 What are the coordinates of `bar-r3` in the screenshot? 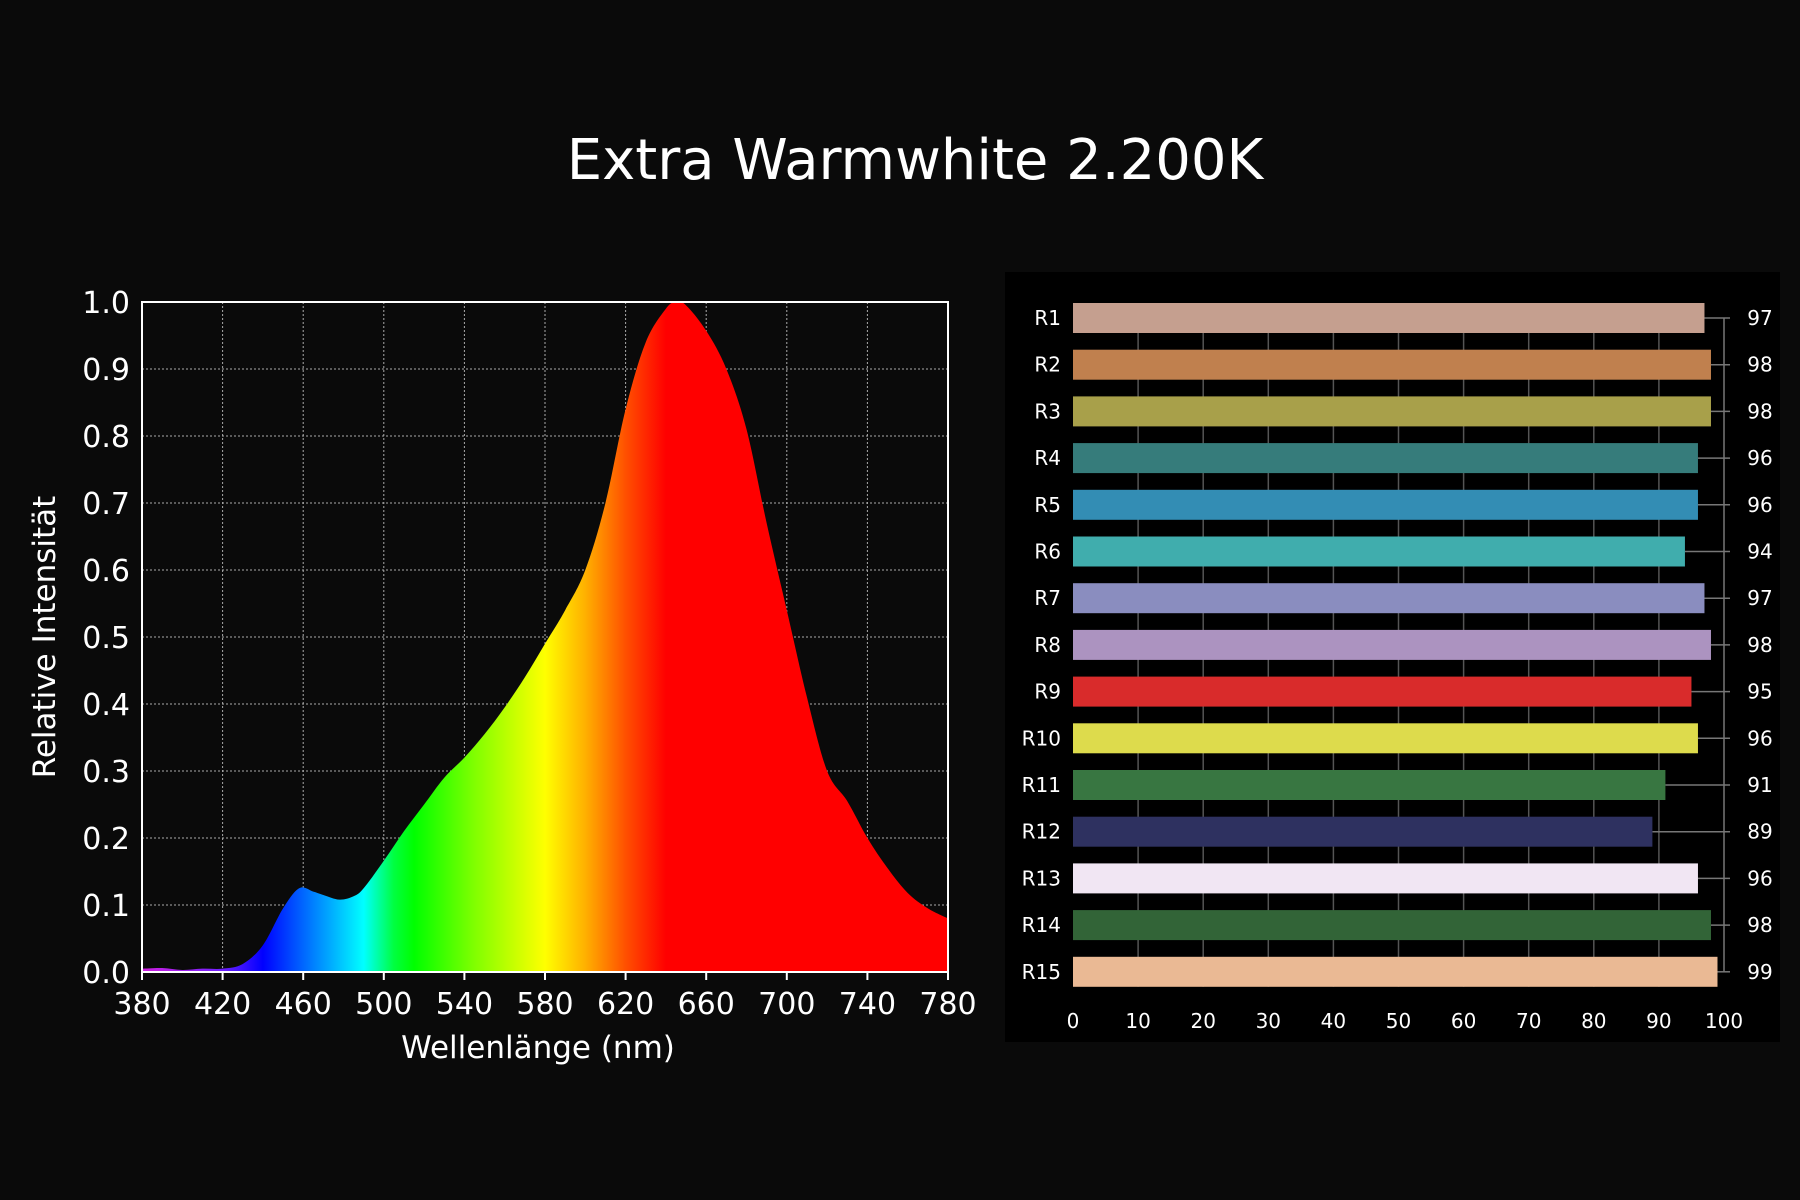 It's located at (1392, 411).